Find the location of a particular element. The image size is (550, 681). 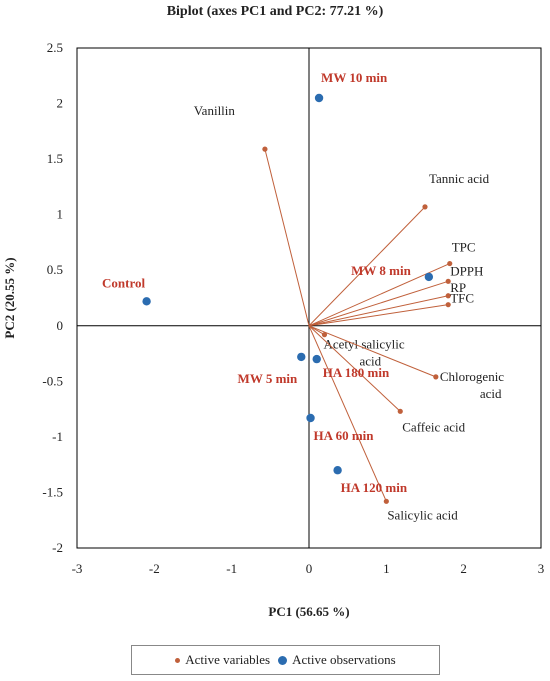

observation-label-mw-10-min: MW 10 min is located at coordinates (354, 77).